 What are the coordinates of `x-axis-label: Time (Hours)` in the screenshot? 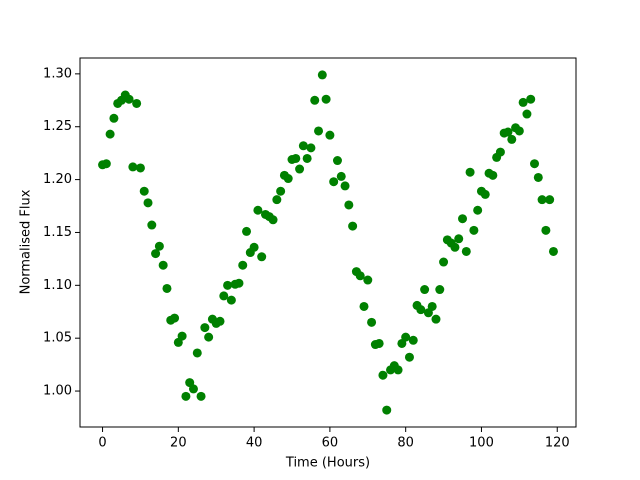 It's located at (327, 463).